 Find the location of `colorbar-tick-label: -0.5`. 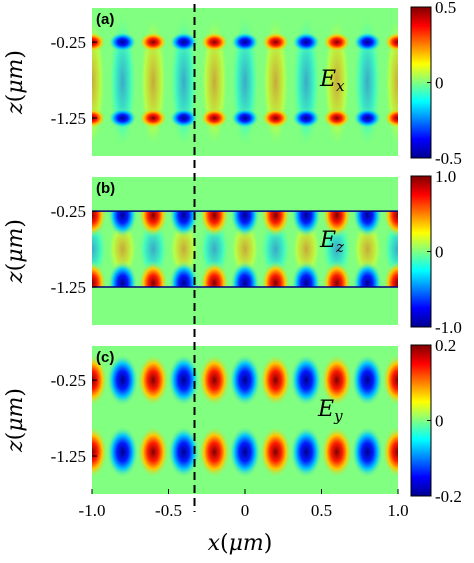

colorbar-tick-label: -0.5 is located at coordinates (448, 158).